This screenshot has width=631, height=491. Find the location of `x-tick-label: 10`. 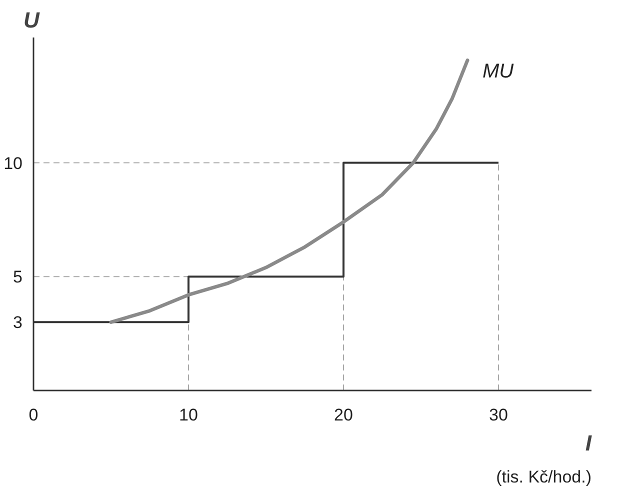

x-tick-label: 10 is located at coordinates (188, 415).